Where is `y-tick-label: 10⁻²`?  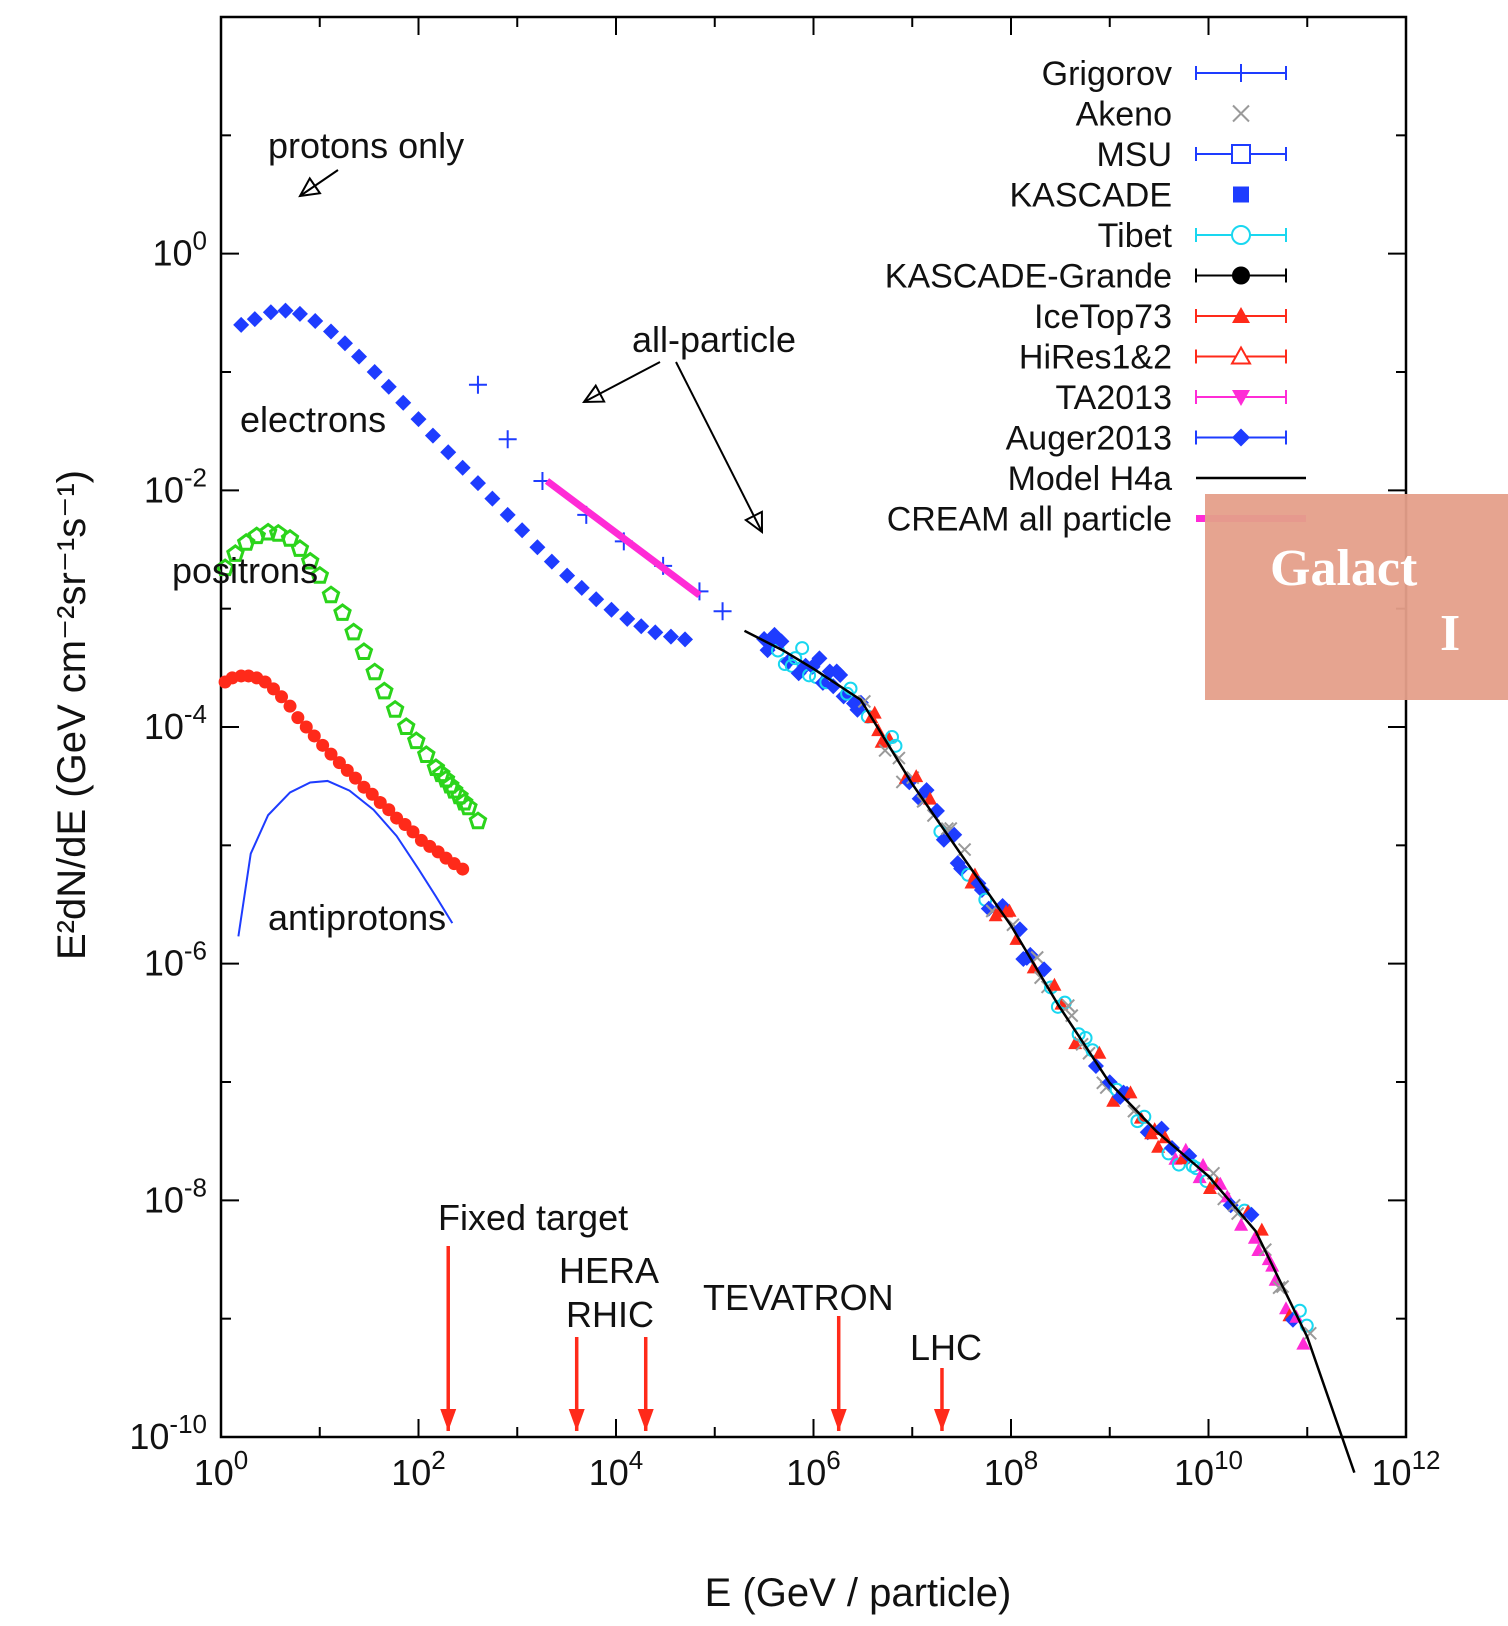
y-tick-label: 10⁻² is located at coordinates (175, 486).